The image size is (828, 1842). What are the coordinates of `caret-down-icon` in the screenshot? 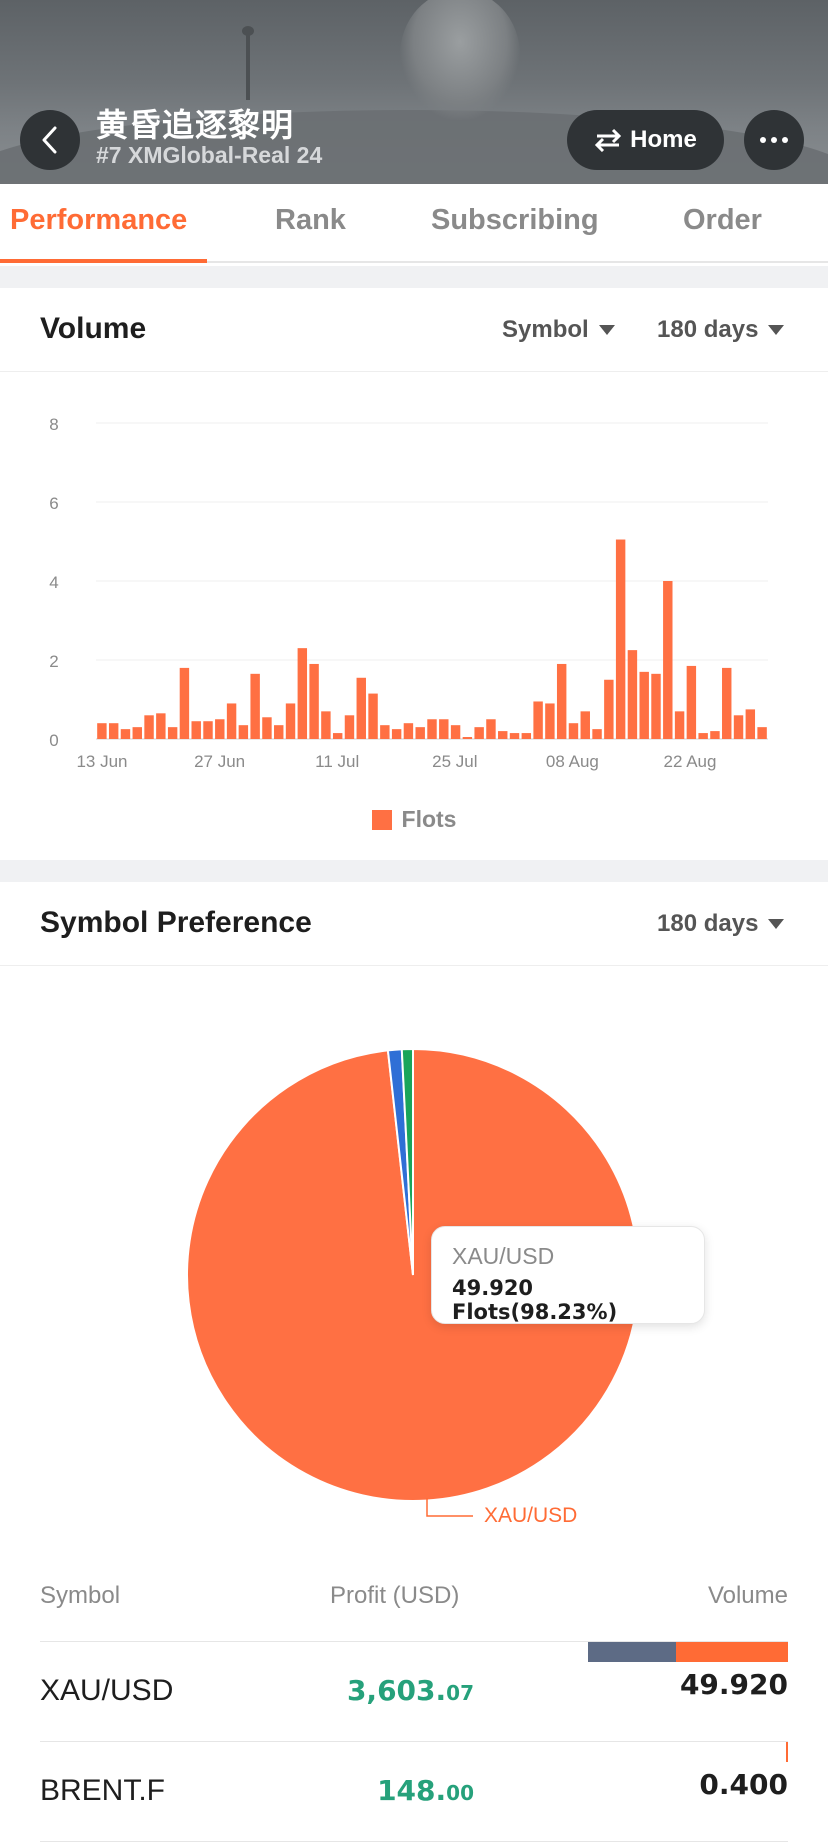 It's located at (606, 330).